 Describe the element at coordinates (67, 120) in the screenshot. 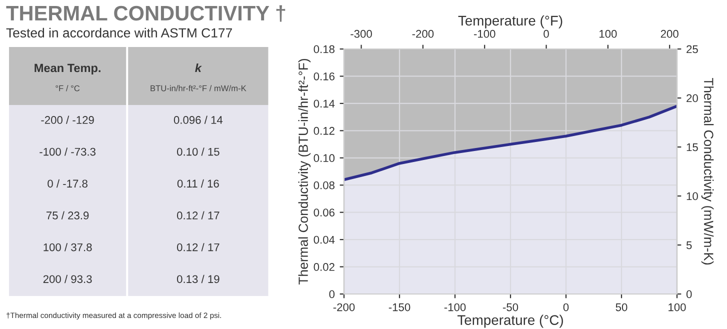

I see `text: -200 / -129` at that location.